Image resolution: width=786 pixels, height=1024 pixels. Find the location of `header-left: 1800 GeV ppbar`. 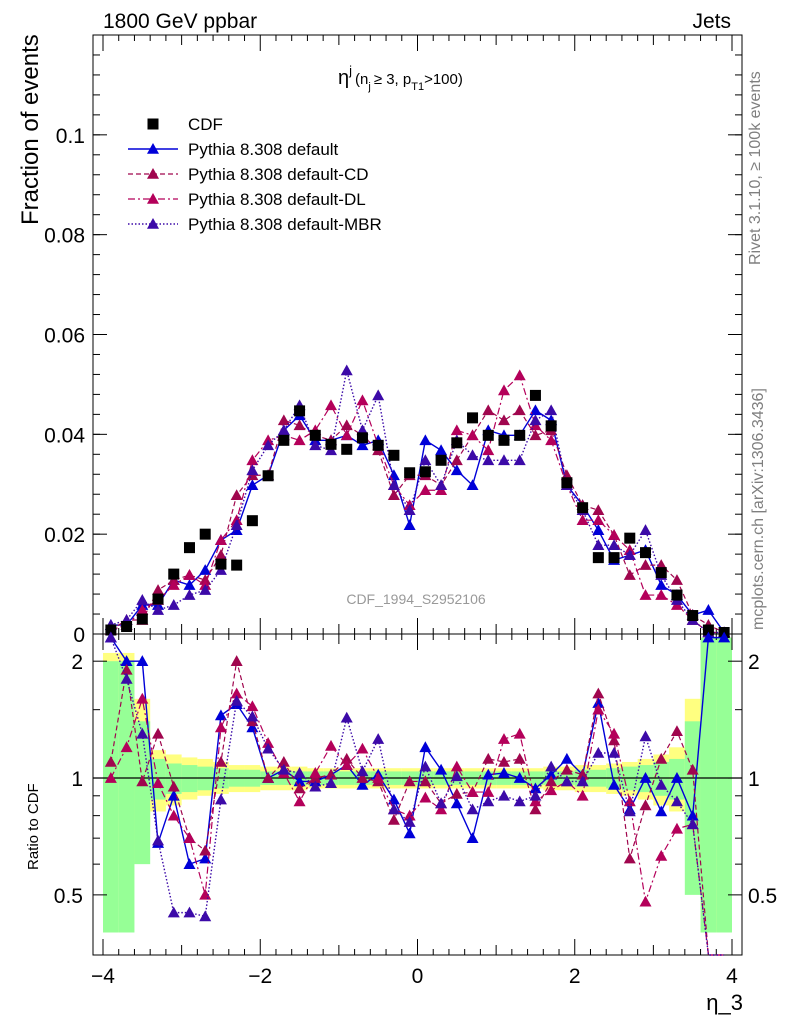

header-left: 1800 GeV ppbar is located at coordinates (180, 21).